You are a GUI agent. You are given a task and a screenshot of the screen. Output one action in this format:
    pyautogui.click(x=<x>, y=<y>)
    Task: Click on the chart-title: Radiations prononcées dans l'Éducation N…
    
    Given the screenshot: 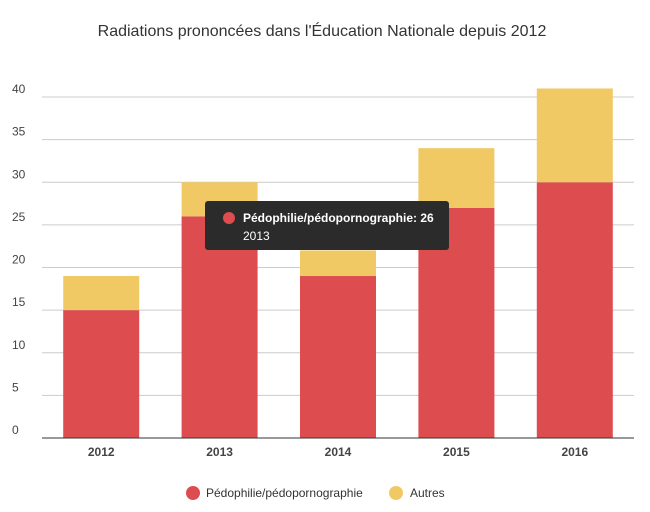 What is the action you would take?
    pyautogui.click(x=322, y=30)
    